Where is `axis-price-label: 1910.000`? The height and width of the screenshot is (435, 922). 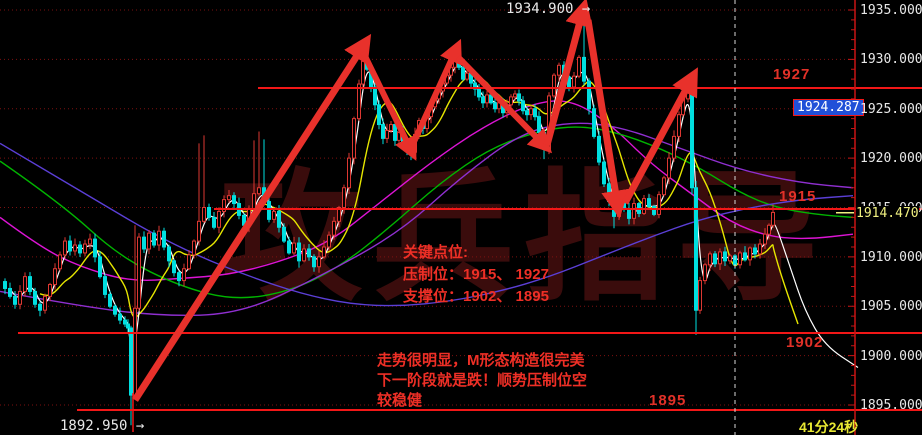 axis-price-label: 1910.000 is located at coordinates (891, 257).